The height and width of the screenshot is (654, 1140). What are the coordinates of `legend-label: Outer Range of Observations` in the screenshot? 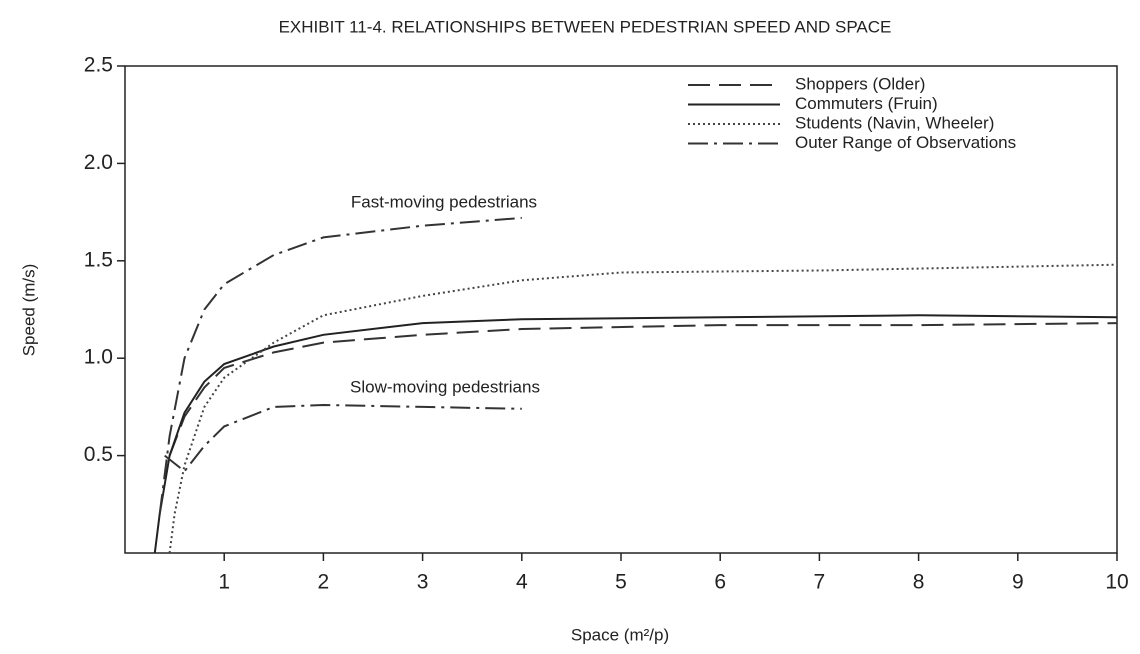 It's located at (905, 142).